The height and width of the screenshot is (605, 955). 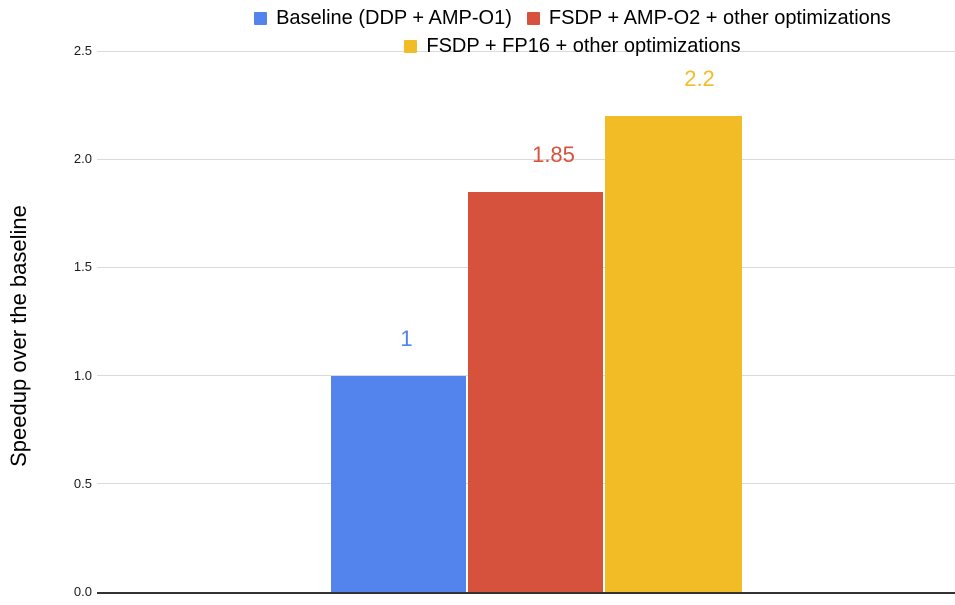 What do you see at coordinates (719, 17) in the screenshot?
I see `legend-label-fsdp-amp: FSDP + AMP-O2 + other optimizations` at bounding box center [719, 17].